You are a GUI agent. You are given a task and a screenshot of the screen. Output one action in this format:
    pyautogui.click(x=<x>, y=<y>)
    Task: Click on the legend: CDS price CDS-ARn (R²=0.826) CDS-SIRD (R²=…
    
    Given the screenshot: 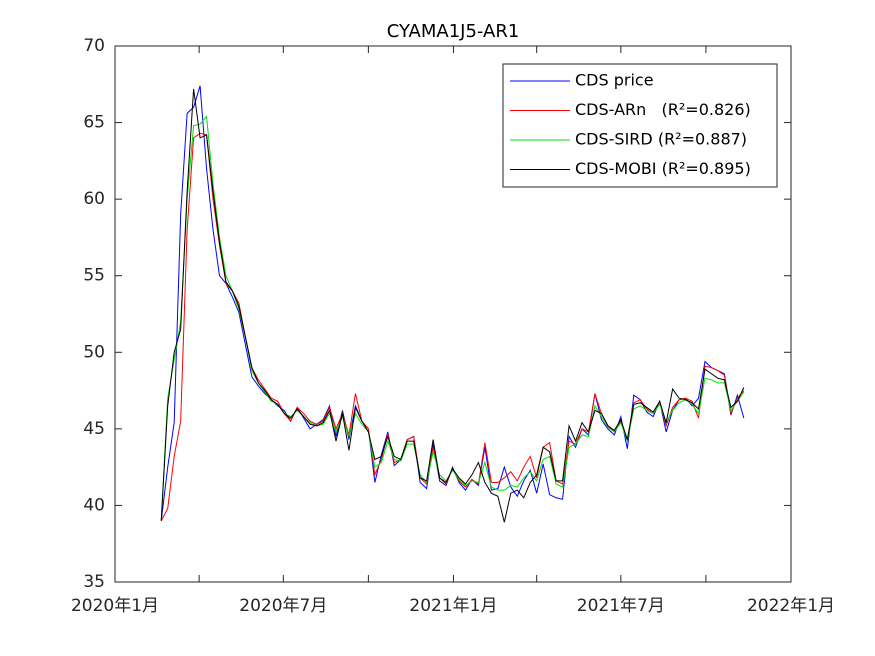 What is the action you would take?
    pyautogui.click(x=640, y=125)
    